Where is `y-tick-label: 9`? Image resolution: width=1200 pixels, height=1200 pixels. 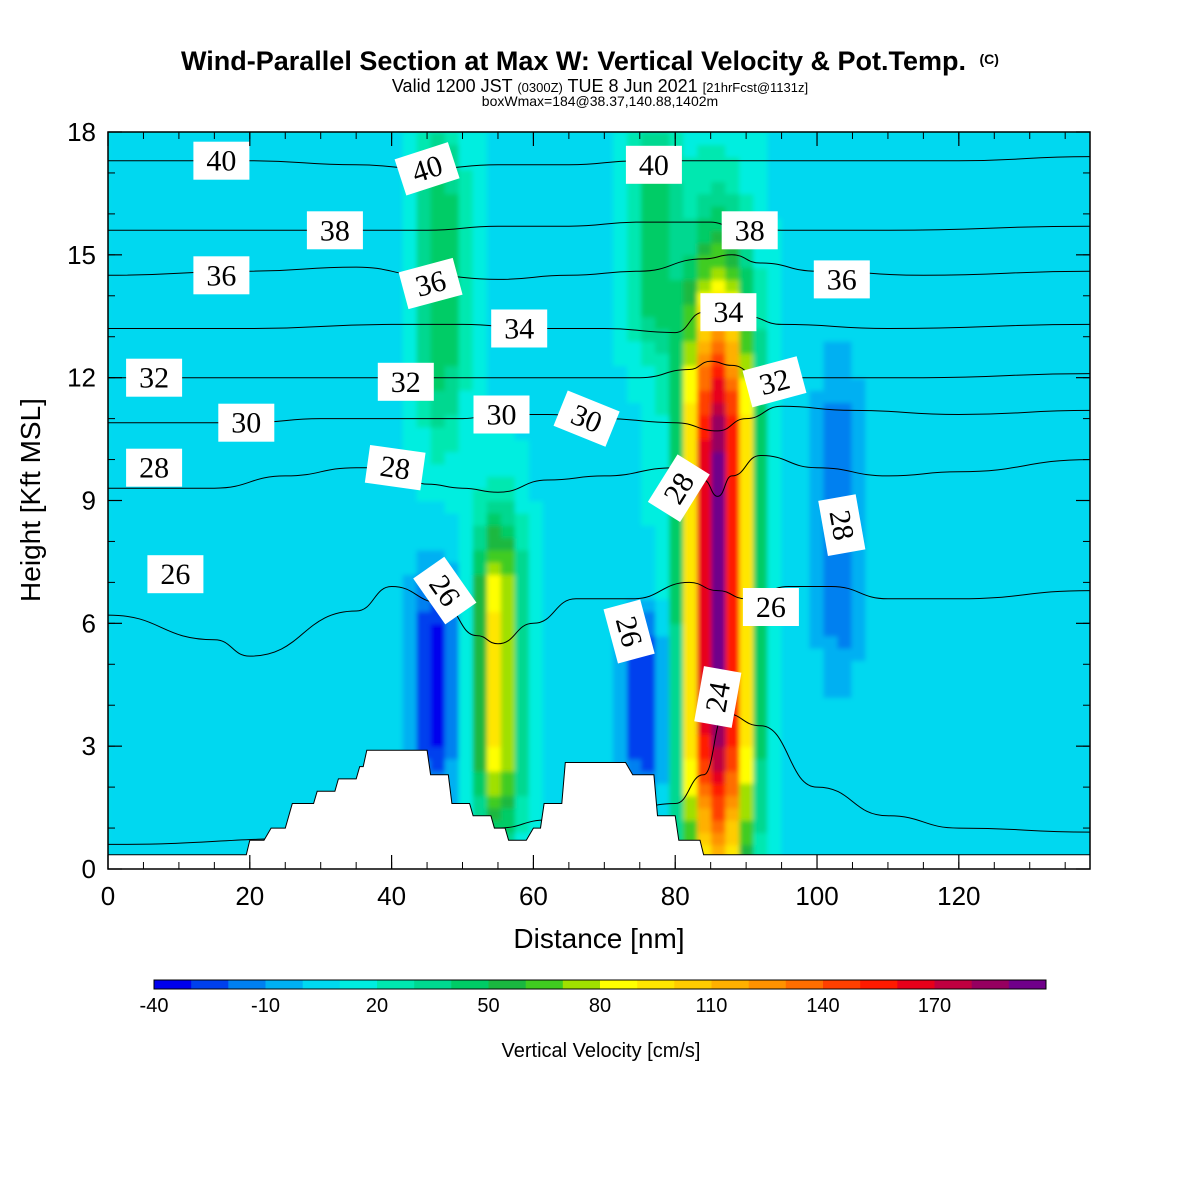 y-tick-label: 9 is located at coordinates (89, 501).